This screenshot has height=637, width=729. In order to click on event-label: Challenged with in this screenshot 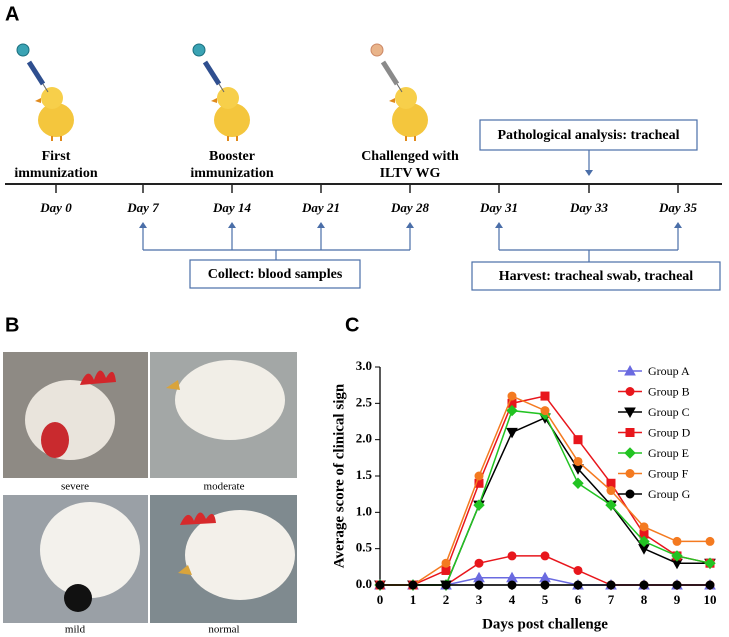, I will do `click(410, 156)`.